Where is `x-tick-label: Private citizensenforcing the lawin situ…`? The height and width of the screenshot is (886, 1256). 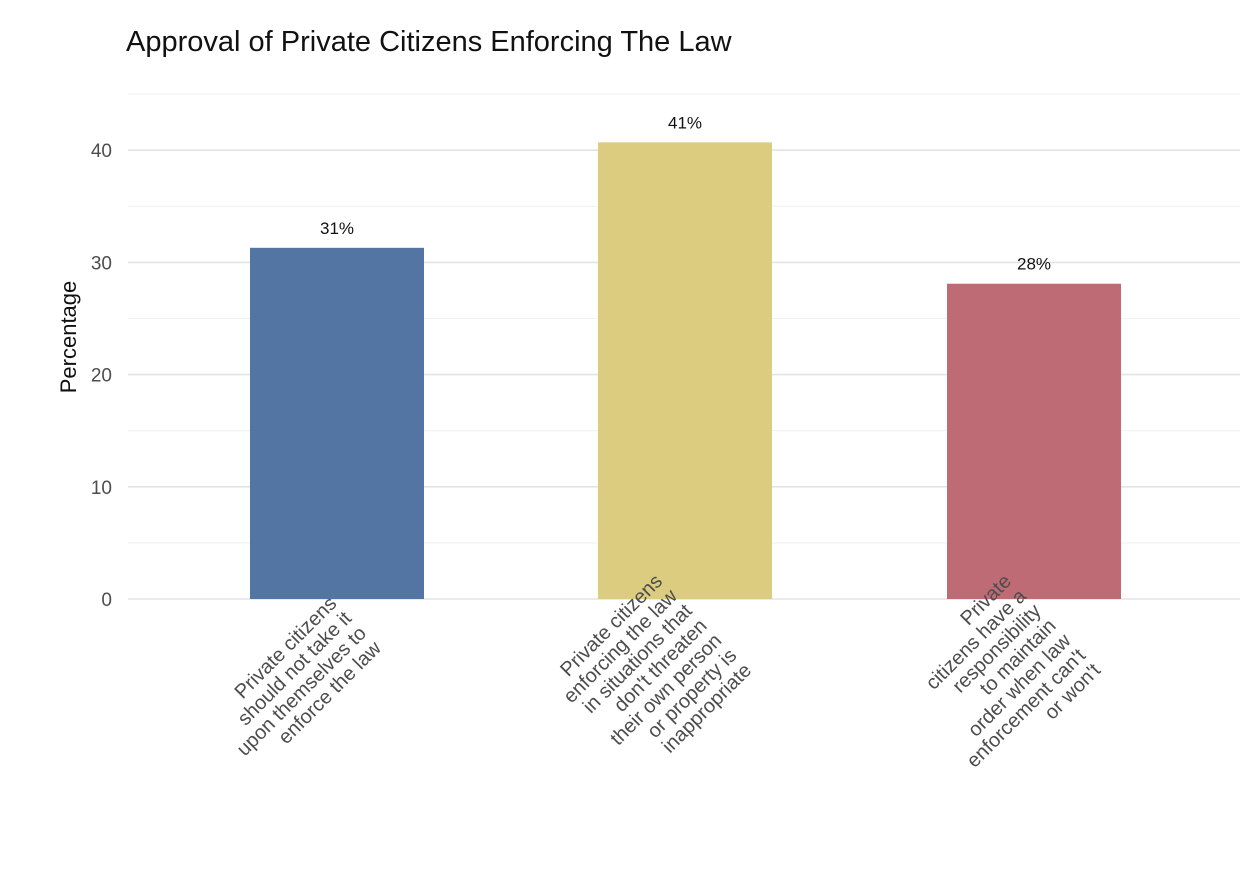
x-tick-label: Private citizensenforcing the lawin situ… is located at coordinates (650, 676).